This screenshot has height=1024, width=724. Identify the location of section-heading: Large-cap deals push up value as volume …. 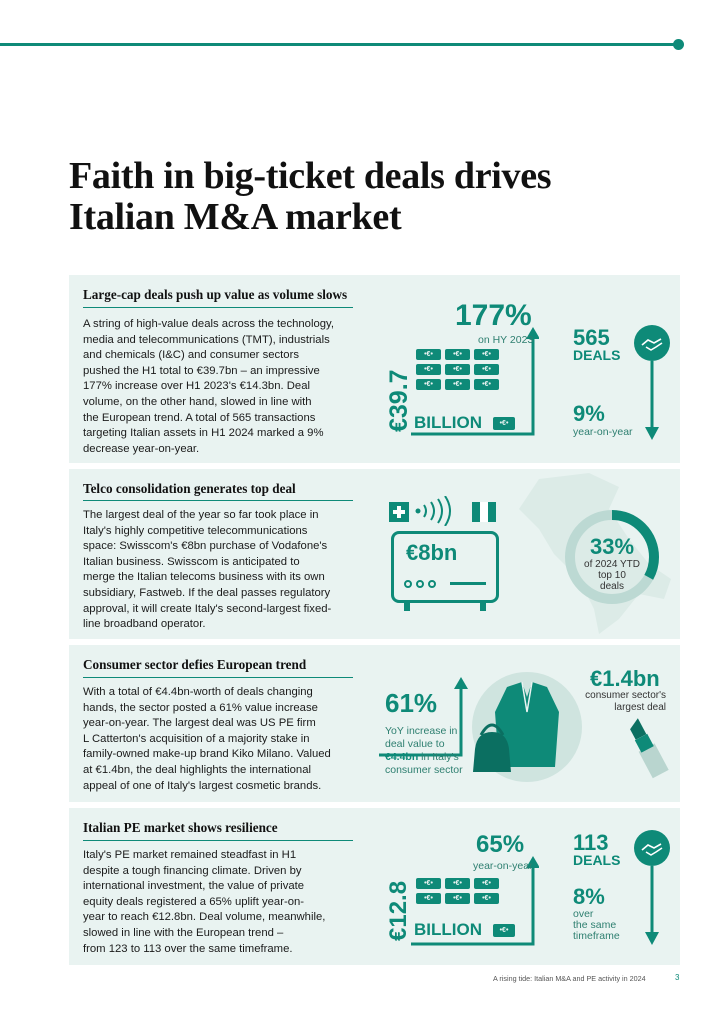
(215, 294).